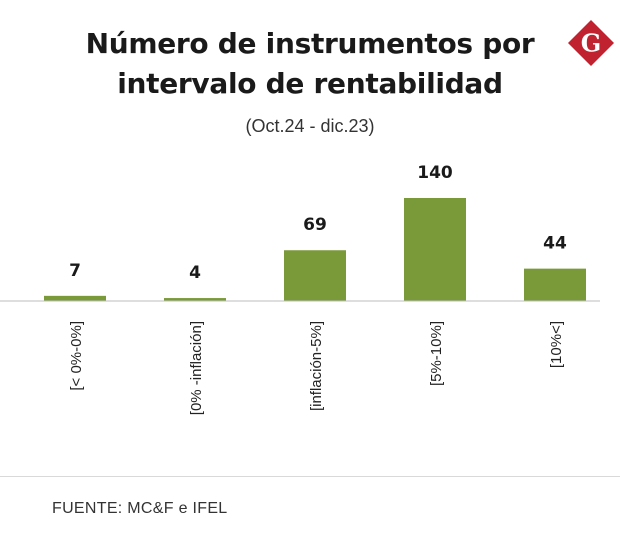 Image resolution: width=620 pixels, height=549 pixels. Describe the element at coordinates (556, 344) in the screenshot. I see `x-tick-label: [10%<]` at that location.